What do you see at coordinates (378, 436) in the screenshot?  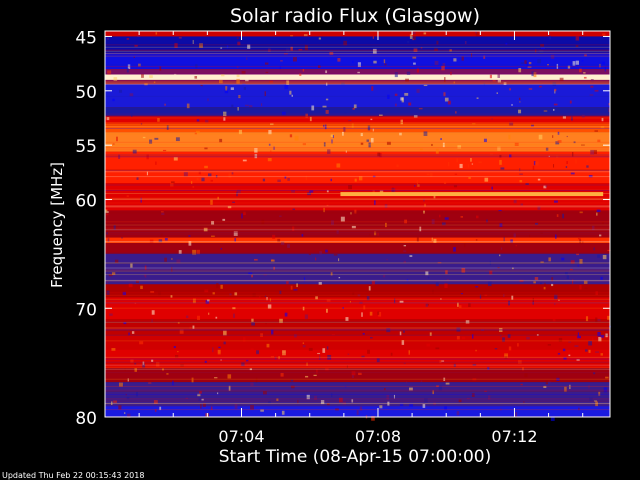 I see `x-tick-label: 07:08` at bounding box center [378, 436].